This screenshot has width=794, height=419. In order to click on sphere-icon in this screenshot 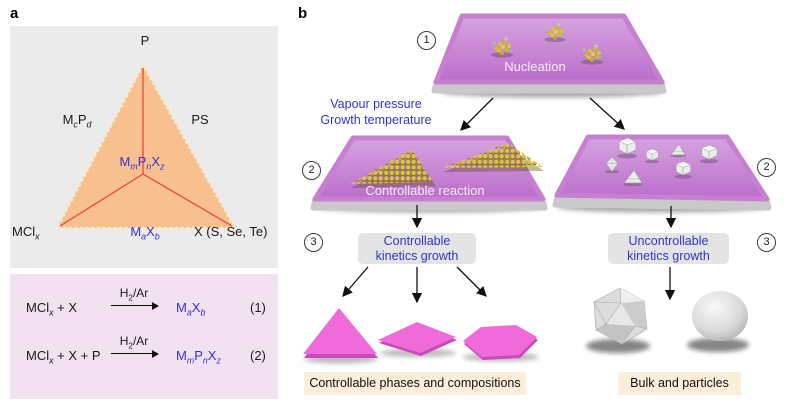, I will do `click(718, 321)`.